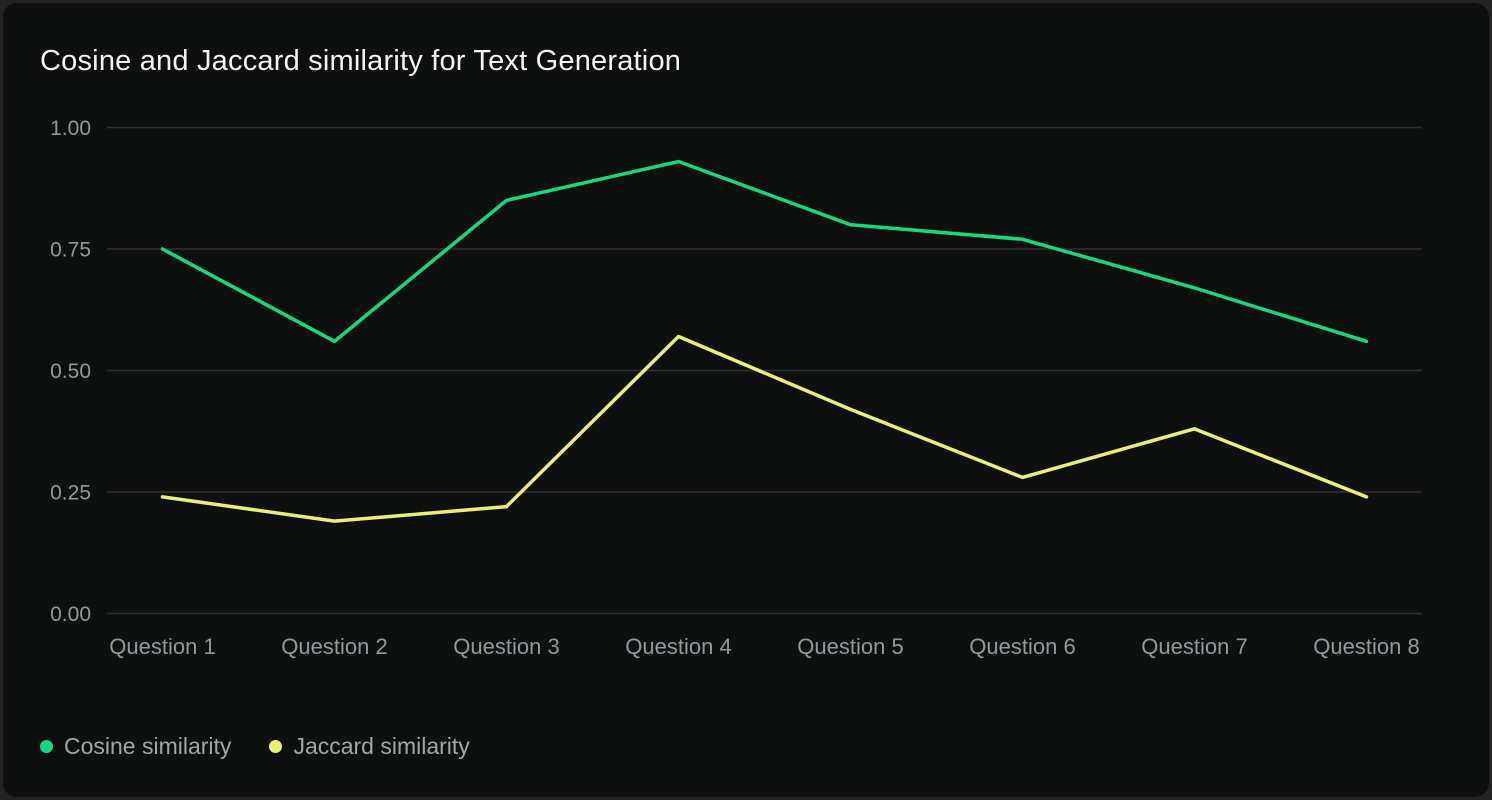  I want to click on legend-label: Jaccard similarity, so click(381, 746).